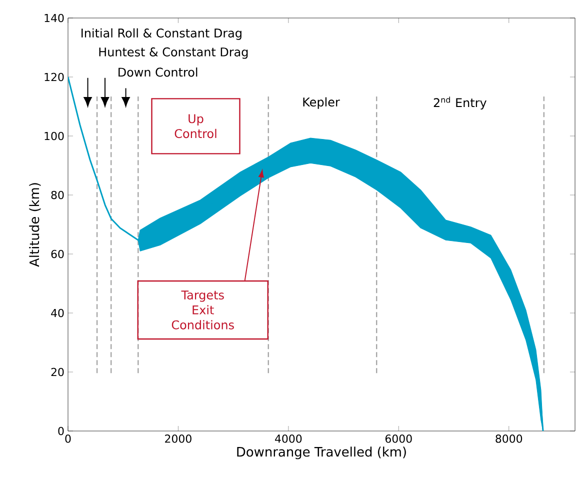 The height and width of the screenshot is (479, 576). I want to click on x-tick-label: 8000, so click(509, 438).